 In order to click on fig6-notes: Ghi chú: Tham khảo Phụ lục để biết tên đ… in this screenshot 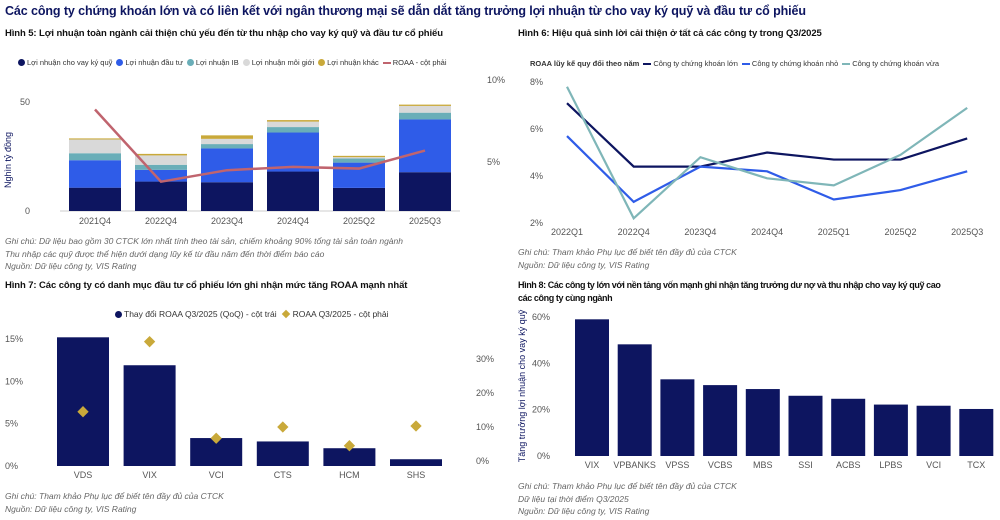, I will do `click(627, 258)`.